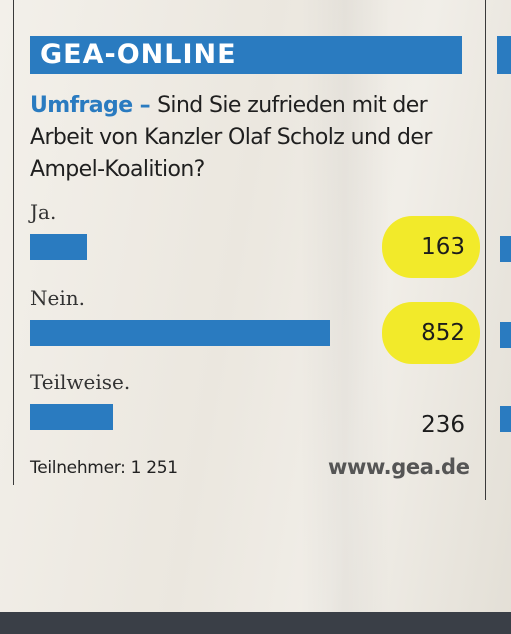 This screenshot has width=511, height=634. Describe the element at coordinates (292, 105) in the screenshot. I see `headline-question-line1: Sind Sie zufrieden mit der` at that location.